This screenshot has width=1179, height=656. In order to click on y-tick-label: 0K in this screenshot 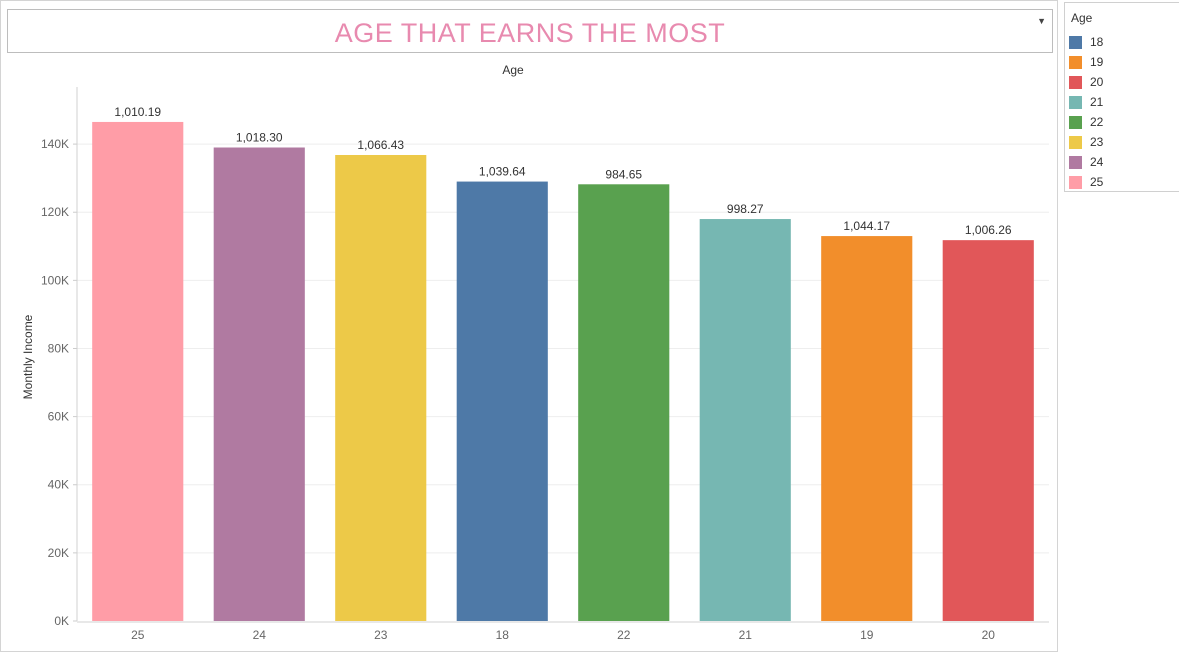, I will do `click(61, 621)`.